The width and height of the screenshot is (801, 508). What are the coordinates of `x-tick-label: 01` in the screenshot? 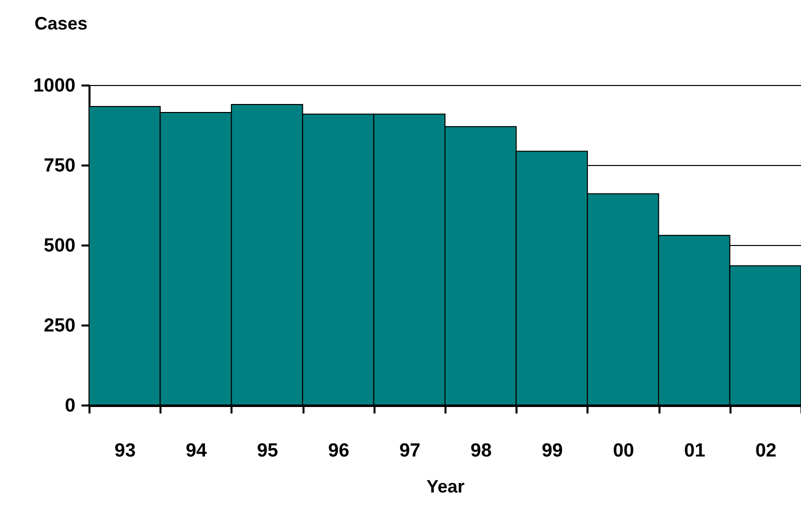 It's located at (695, 451).